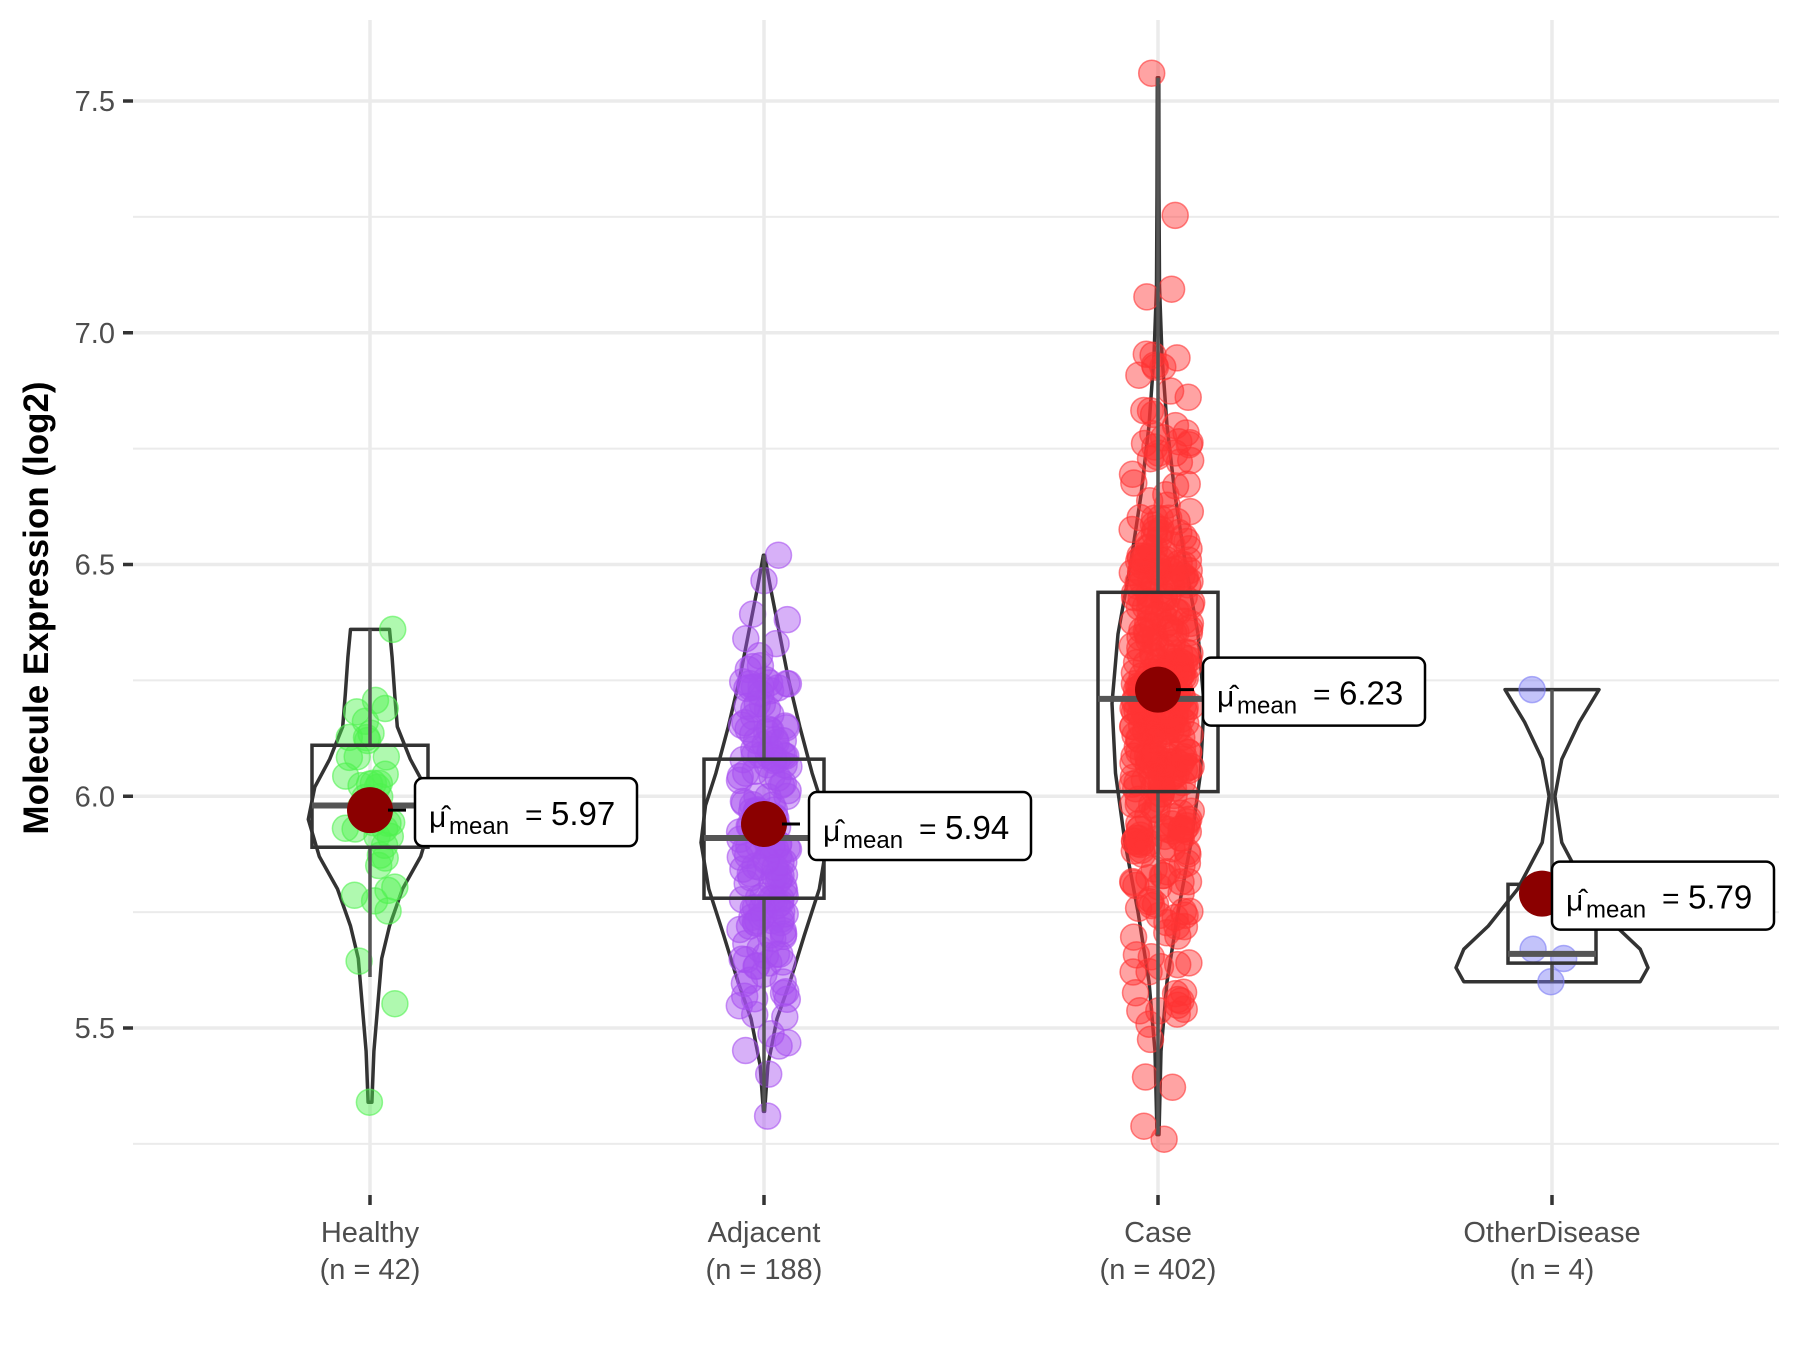 The height and width of the screenshot is (1350, 1800). I want to click on y-tick-label: 6.5, so click(95, 566).